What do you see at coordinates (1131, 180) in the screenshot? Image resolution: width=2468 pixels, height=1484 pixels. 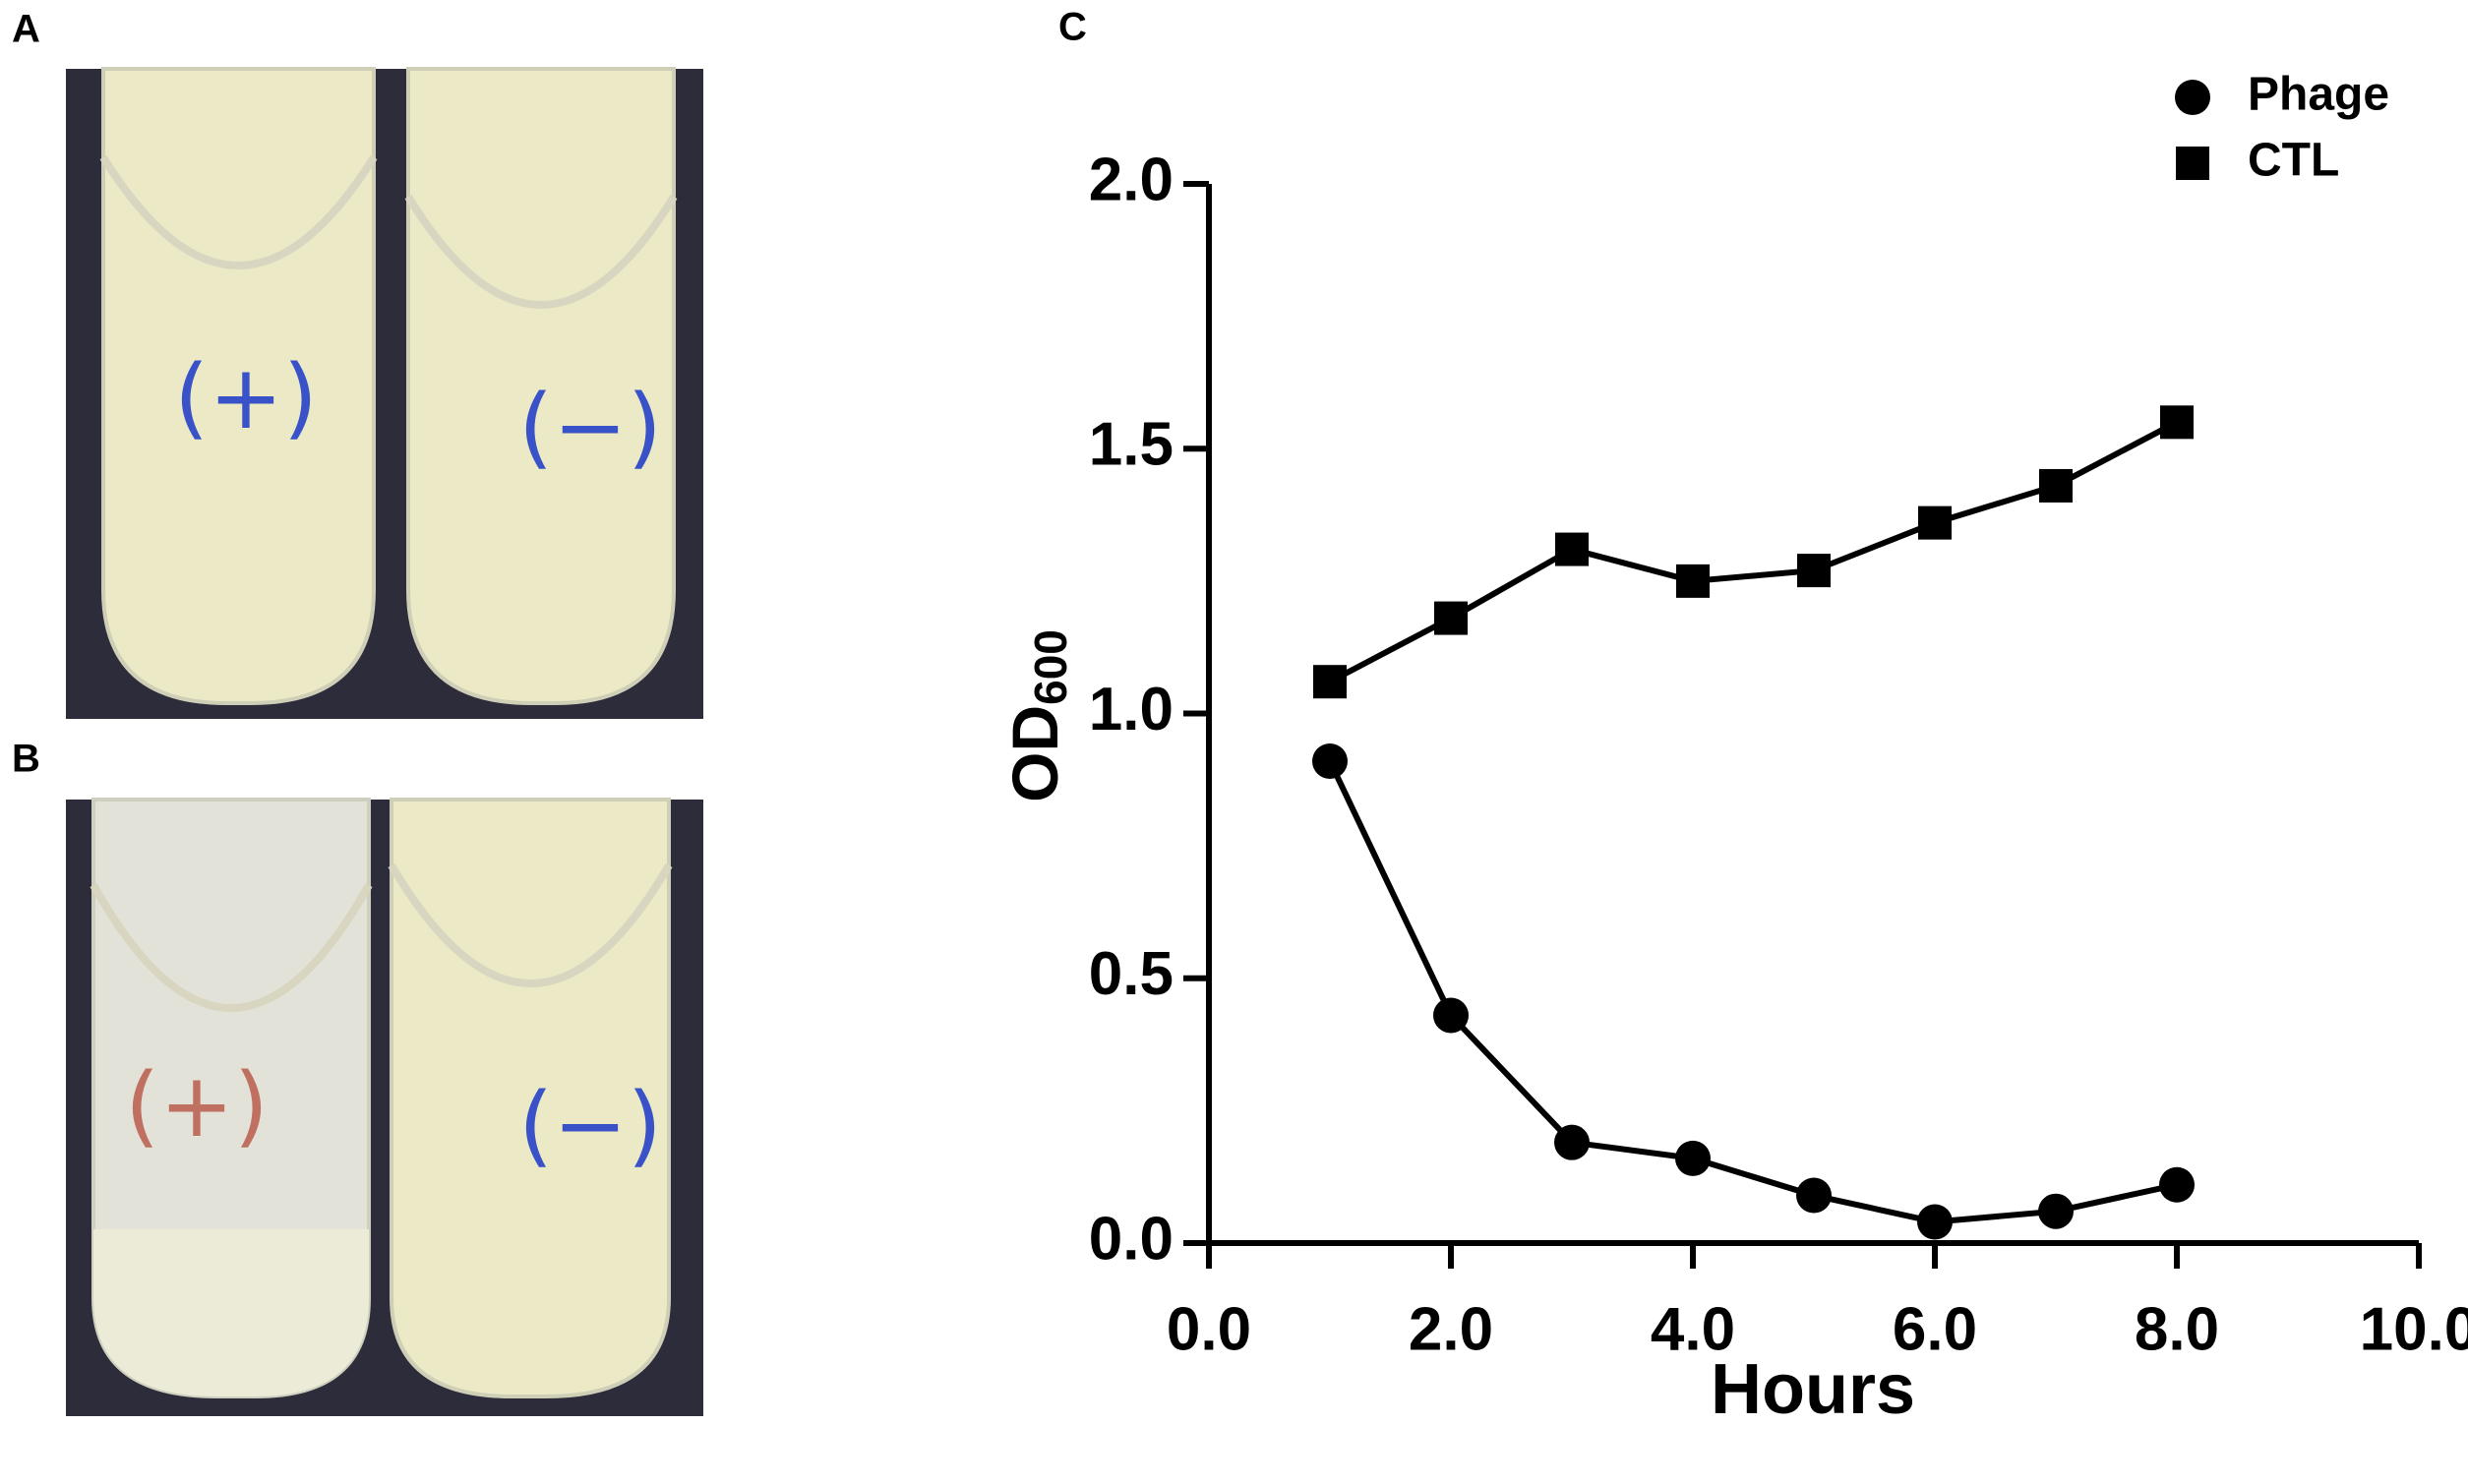 I see `y-tick-label: 2.0` at bounding box center [1131, 180].